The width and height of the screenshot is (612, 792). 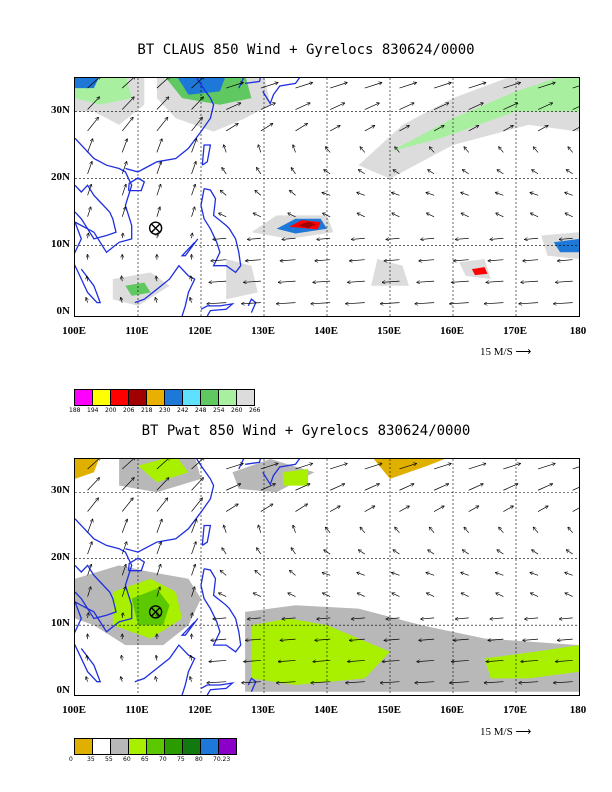 I want to click on longitude-label: 150E, so click(x=389, y=710).